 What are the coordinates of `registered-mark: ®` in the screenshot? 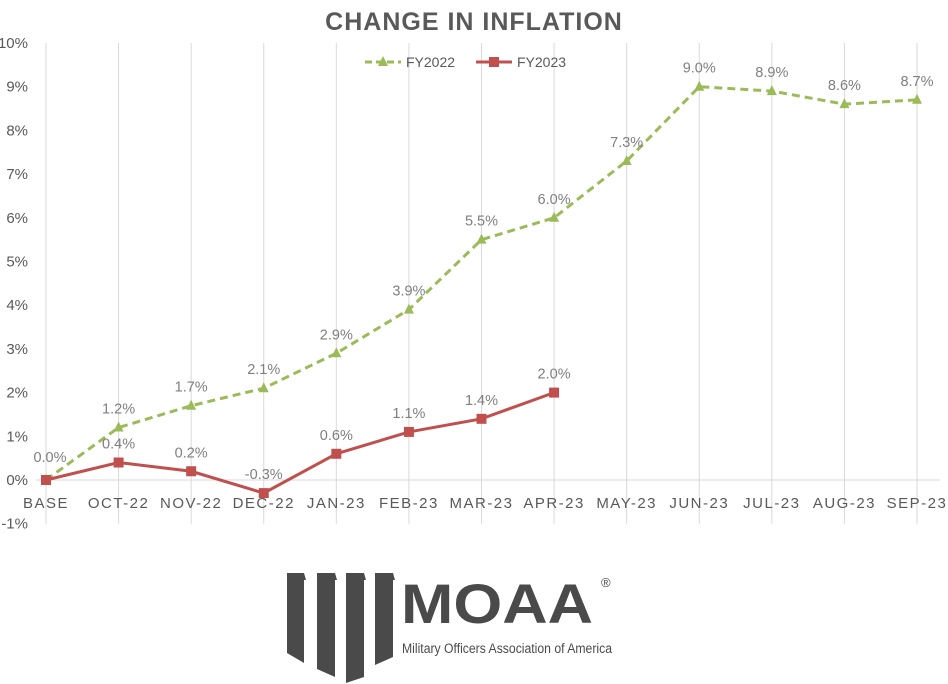 It's located at (606, 582).